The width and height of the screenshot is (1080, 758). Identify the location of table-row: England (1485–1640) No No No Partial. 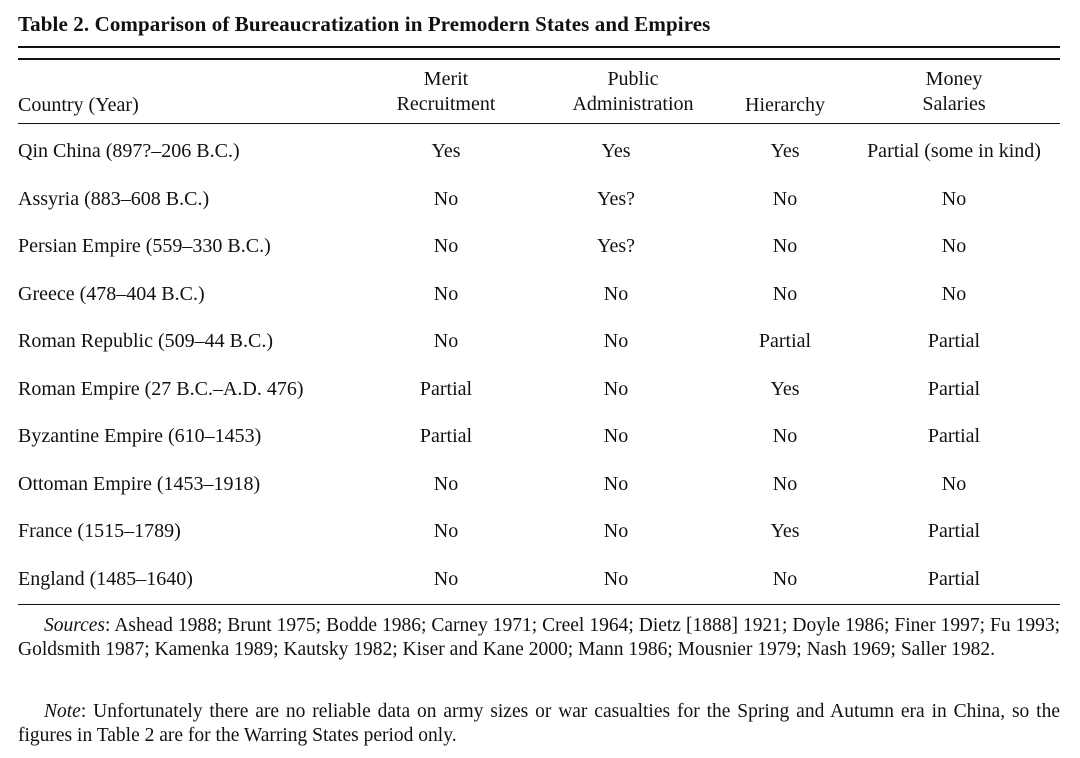
(539, 583).